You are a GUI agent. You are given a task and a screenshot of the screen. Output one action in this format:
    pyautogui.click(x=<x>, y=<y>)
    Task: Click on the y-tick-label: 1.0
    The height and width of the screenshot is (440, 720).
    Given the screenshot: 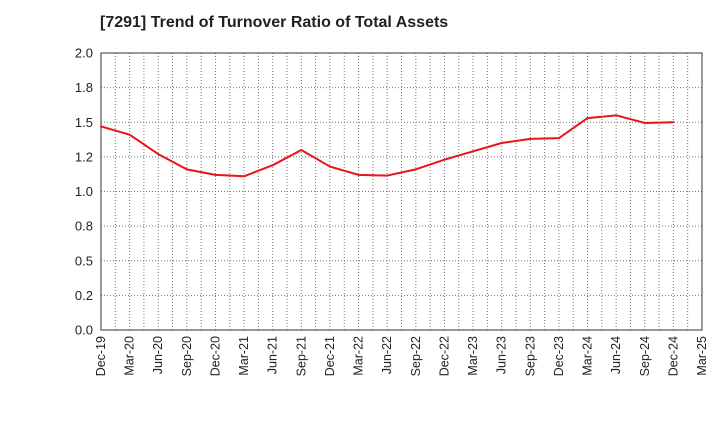 What is the action you would take?
    pyautogui.click(x=84, y=191)
    